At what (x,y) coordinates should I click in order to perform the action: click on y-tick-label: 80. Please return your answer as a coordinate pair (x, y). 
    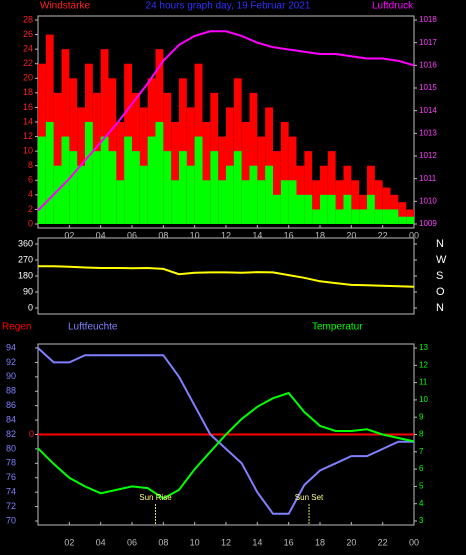
    Looking at the image, I should click on (11, 448).